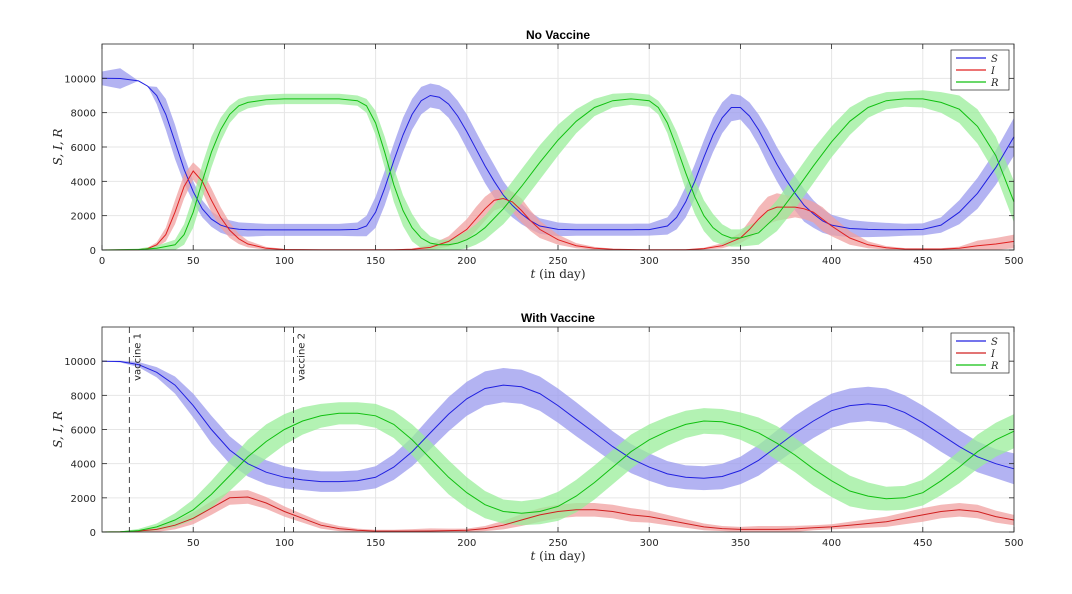 The height and width of the screenshot is (594, 1072). What do you see at coordinates (102, 261) in the screenshot?
I see `x-tick-label: 0` at bounding box center [102, 261].